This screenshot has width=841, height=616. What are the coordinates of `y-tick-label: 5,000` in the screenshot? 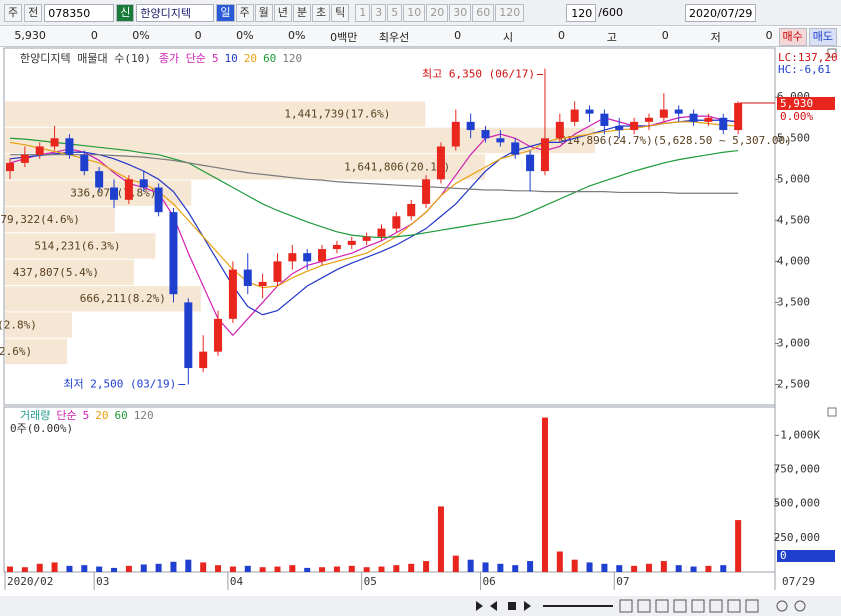 It's located at (793, 178).